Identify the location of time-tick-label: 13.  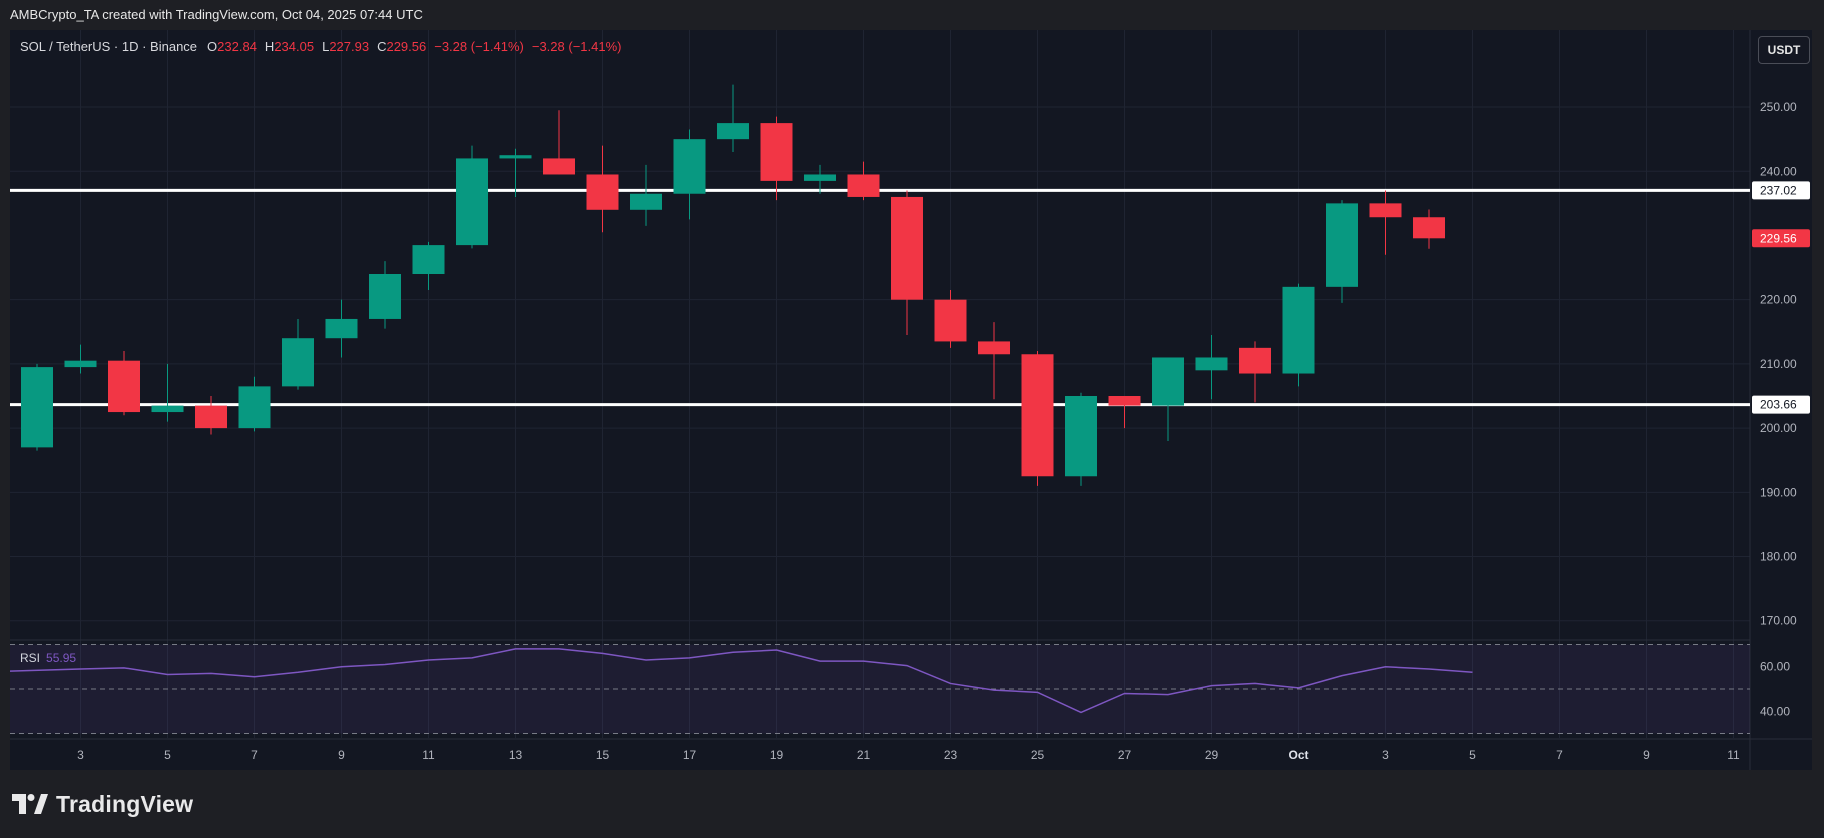
(516, 755).